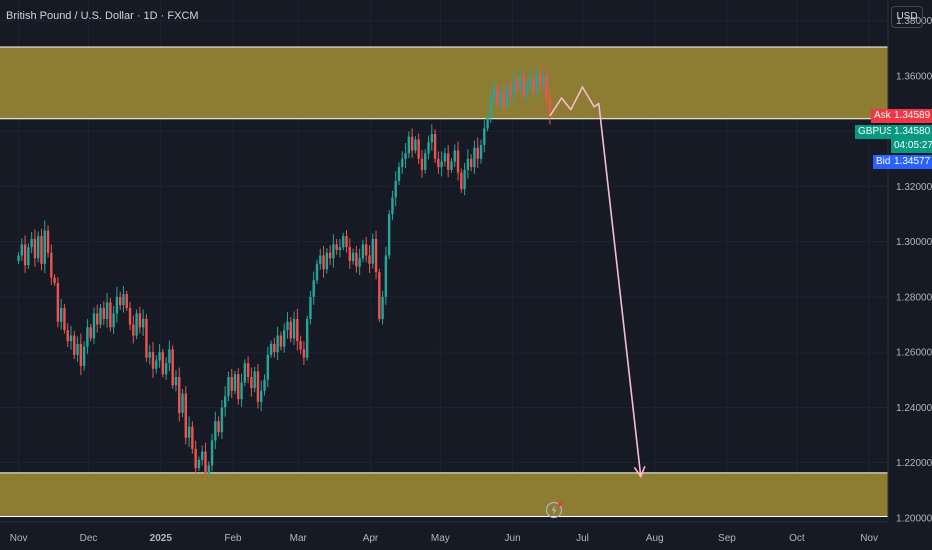  I want to click on bid-price-tag: 1.34577, so click(911, 162).